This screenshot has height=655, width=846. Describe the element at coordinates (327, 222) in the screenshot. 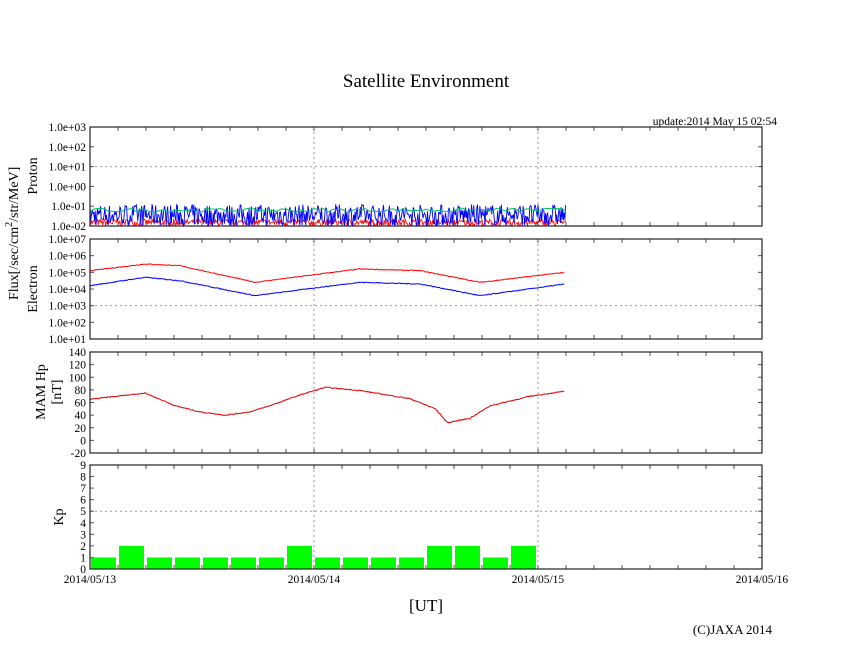

I see `proton-series-red` at that location.